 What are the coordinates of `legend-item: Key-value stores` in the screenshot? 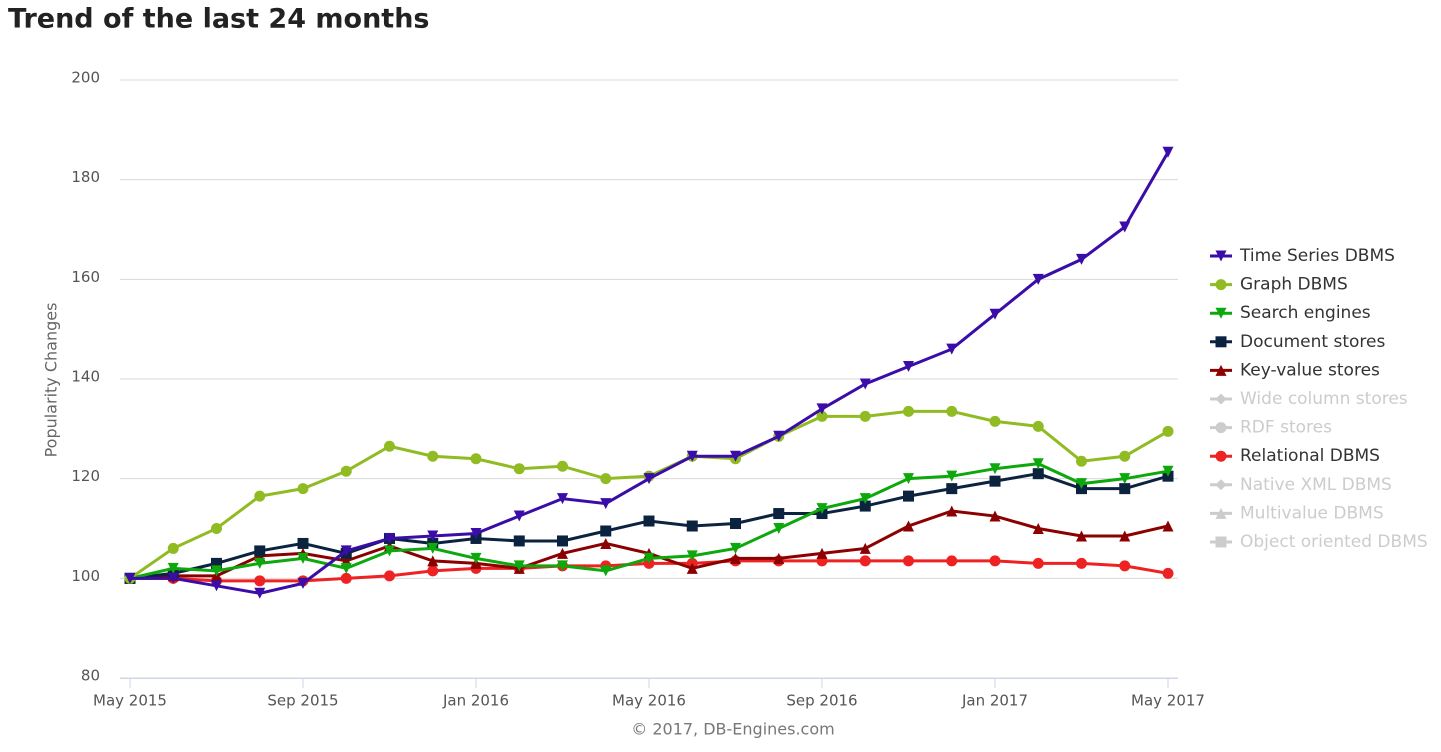 It's located at (1310, 370).